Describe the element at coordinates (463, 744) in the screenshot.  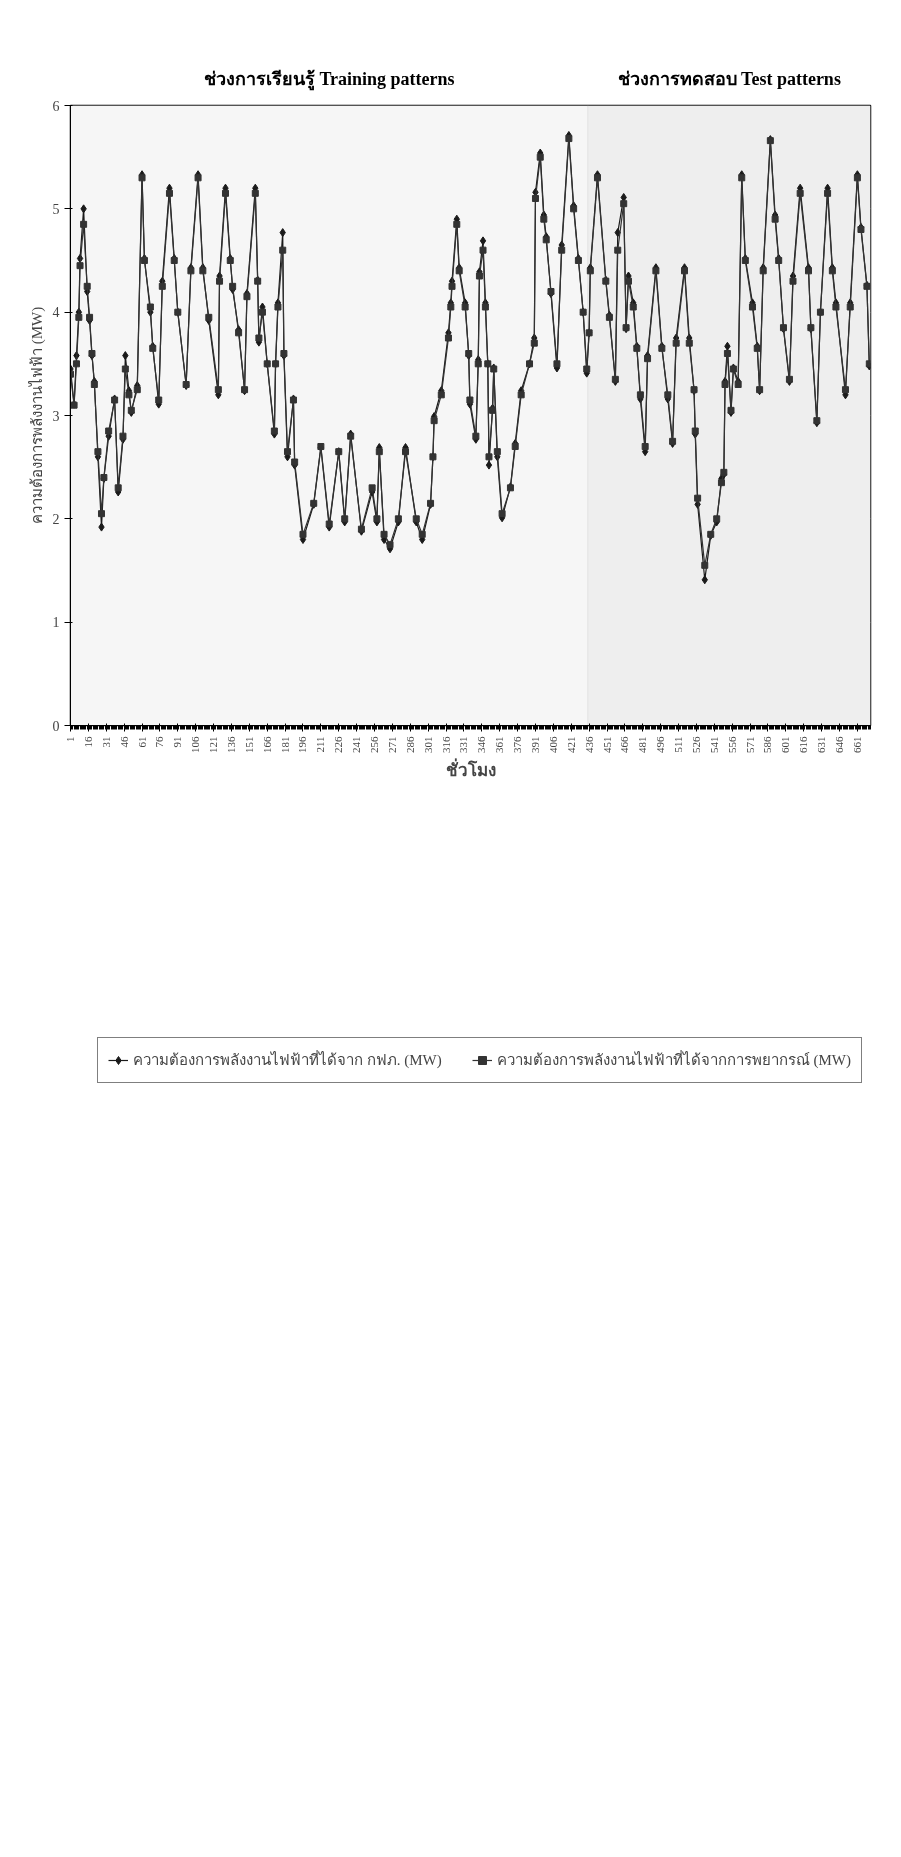
I see `x-tick-label: 331` at that location.